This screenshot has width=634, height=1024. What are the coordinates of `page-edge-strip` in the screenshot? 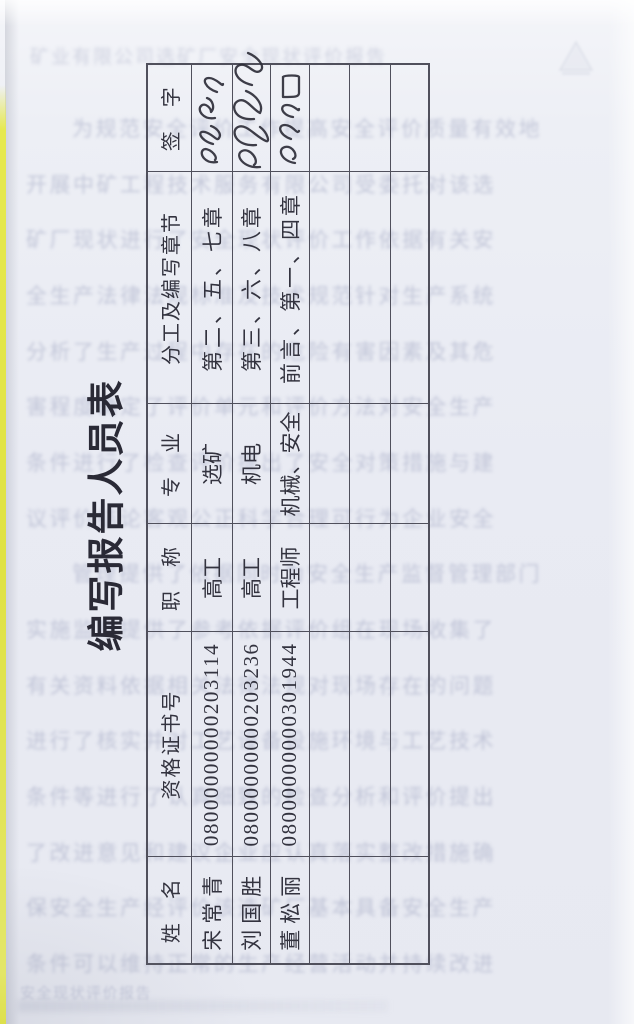 It's located at (3, 512).